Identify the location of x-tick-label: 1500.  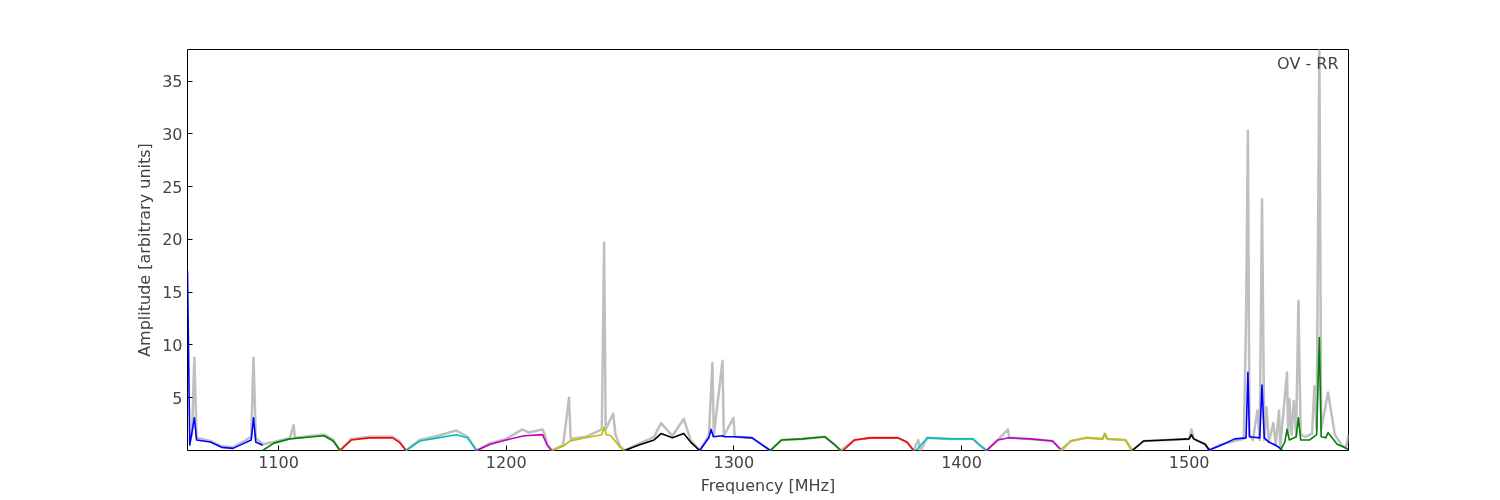
(1189, 462).